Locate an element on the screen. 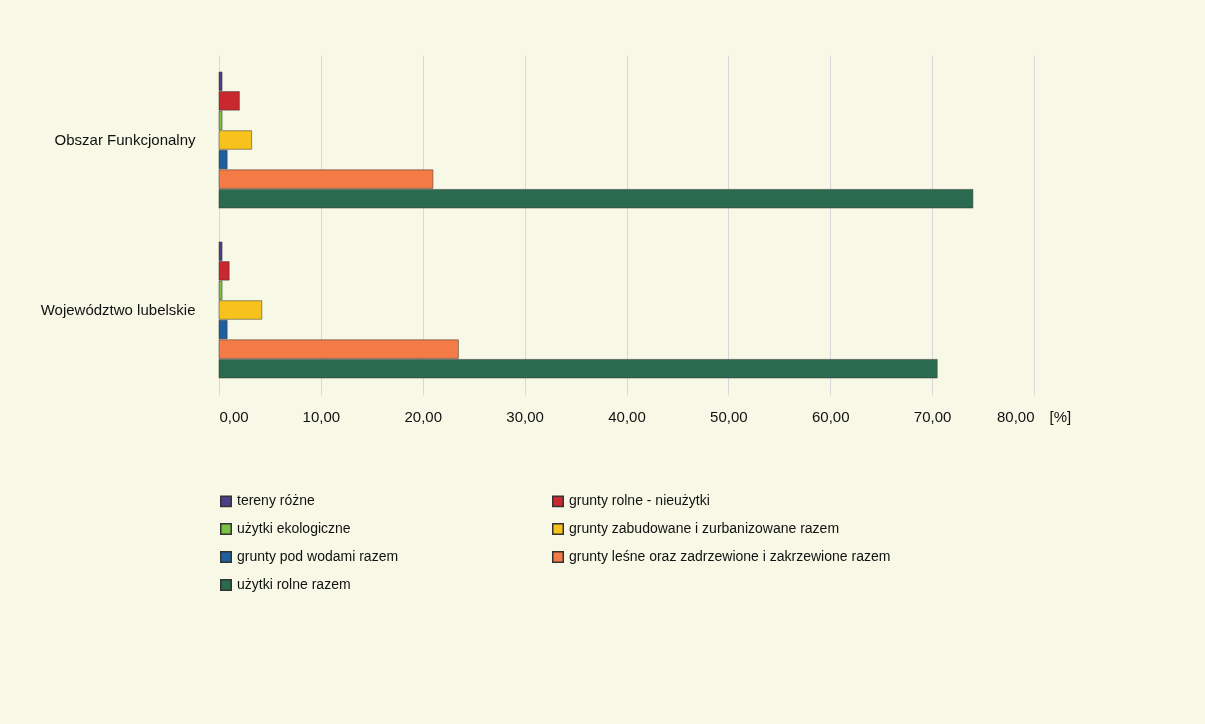 This screenshot has height=724, width=1205. legend-label: grunty rolne - nieużytki is located at coordinates (639, 500).